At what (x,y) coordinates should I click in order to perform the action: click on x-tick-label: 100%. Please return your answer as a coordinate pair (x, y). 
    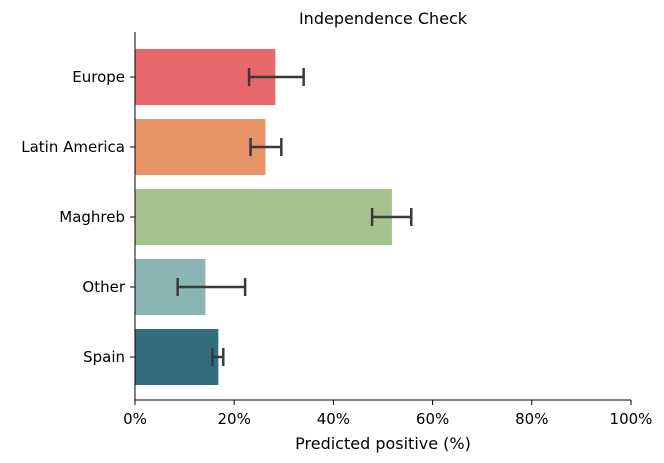
    Looking at the image, I should click on (631, 419).